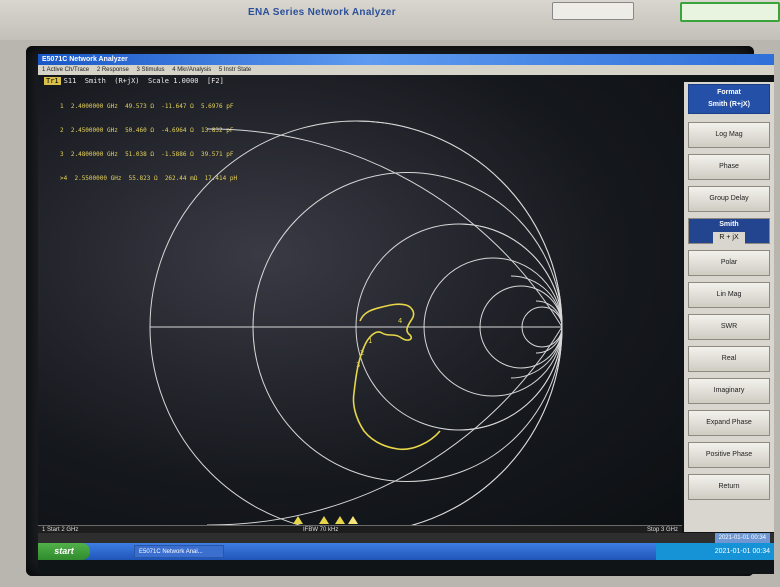  I want to click on softkey-smith-sub: R + jX, so click(729, 237).